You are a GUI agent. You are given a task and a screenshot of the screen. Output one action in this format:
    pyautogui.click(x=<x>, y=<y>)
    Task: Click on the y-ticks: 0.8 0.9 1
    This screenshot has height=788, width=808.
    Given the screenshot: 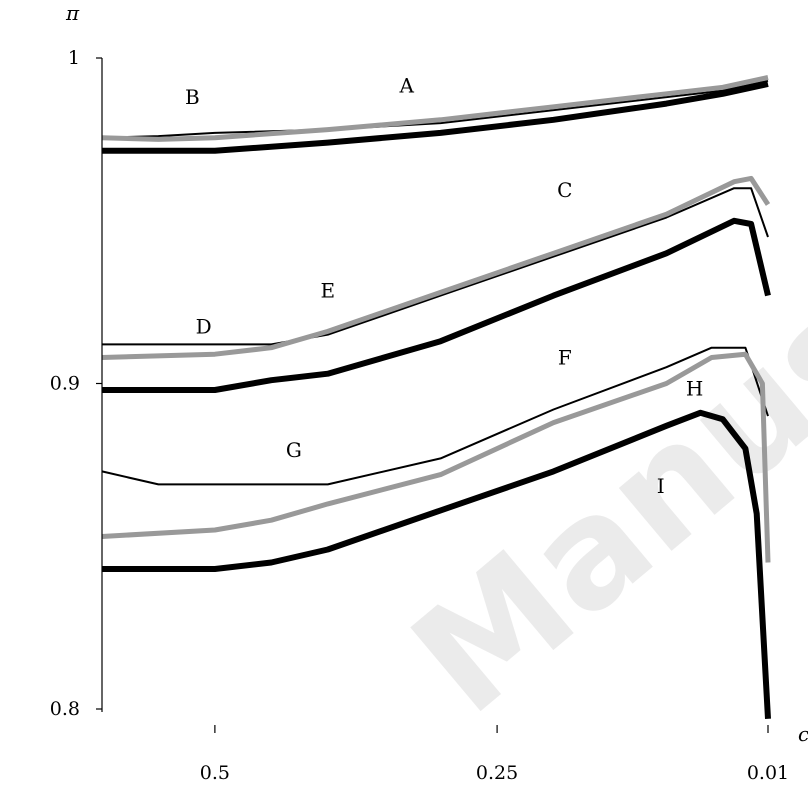 What is the action you would take?
    pyautogui.click(x=76, y=383)
    